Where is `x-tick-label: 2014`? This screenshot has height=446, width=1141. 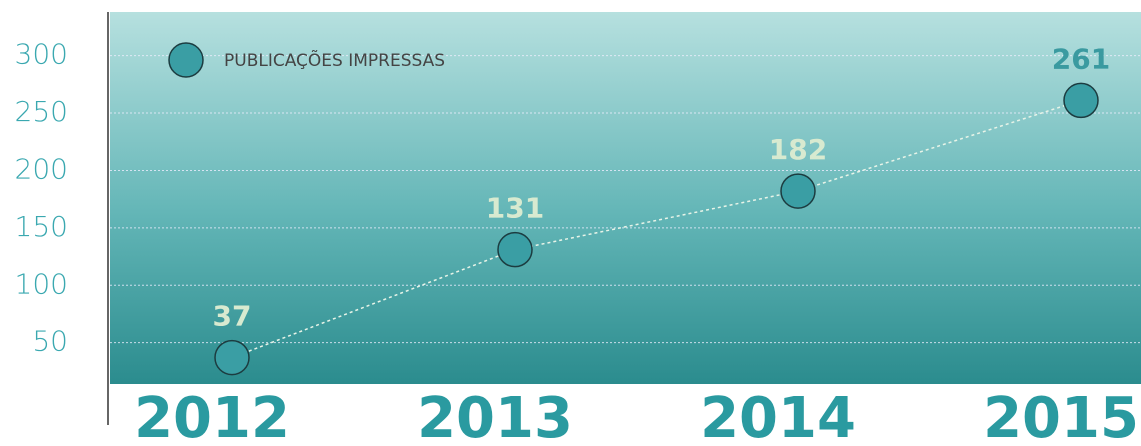
x-tick-label: 2014 is located at coordinates (778, 416).